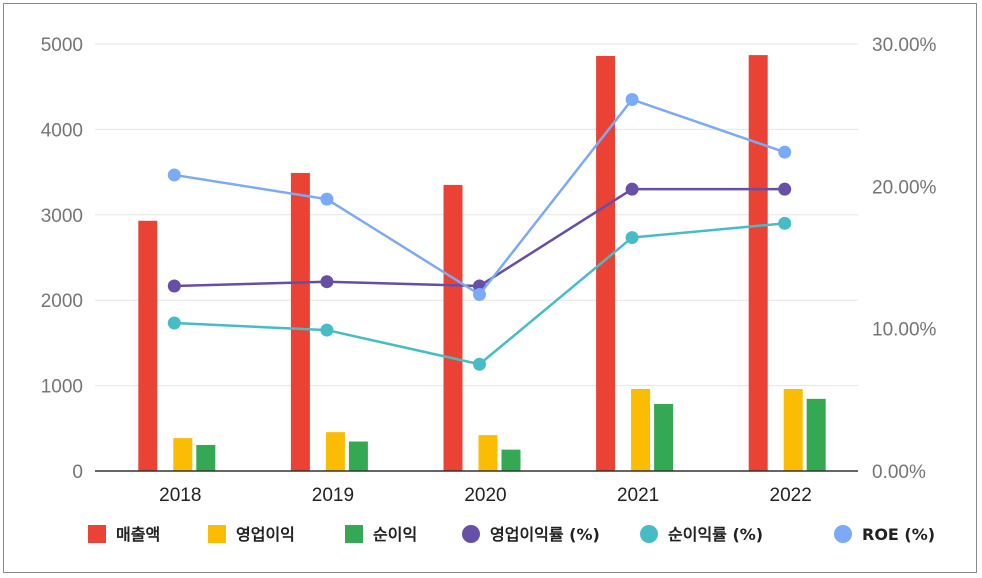  Describe the element at coordinates (62, 130) in the screenshot. I see `y-left-tick-label: 4000` at that location.